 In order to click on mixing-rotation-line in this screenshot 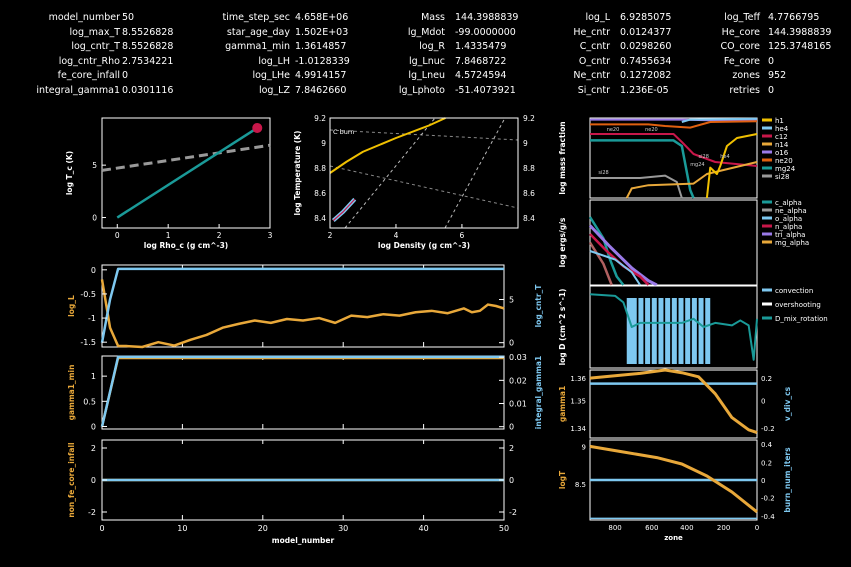, I will do `click(673, 327)`.